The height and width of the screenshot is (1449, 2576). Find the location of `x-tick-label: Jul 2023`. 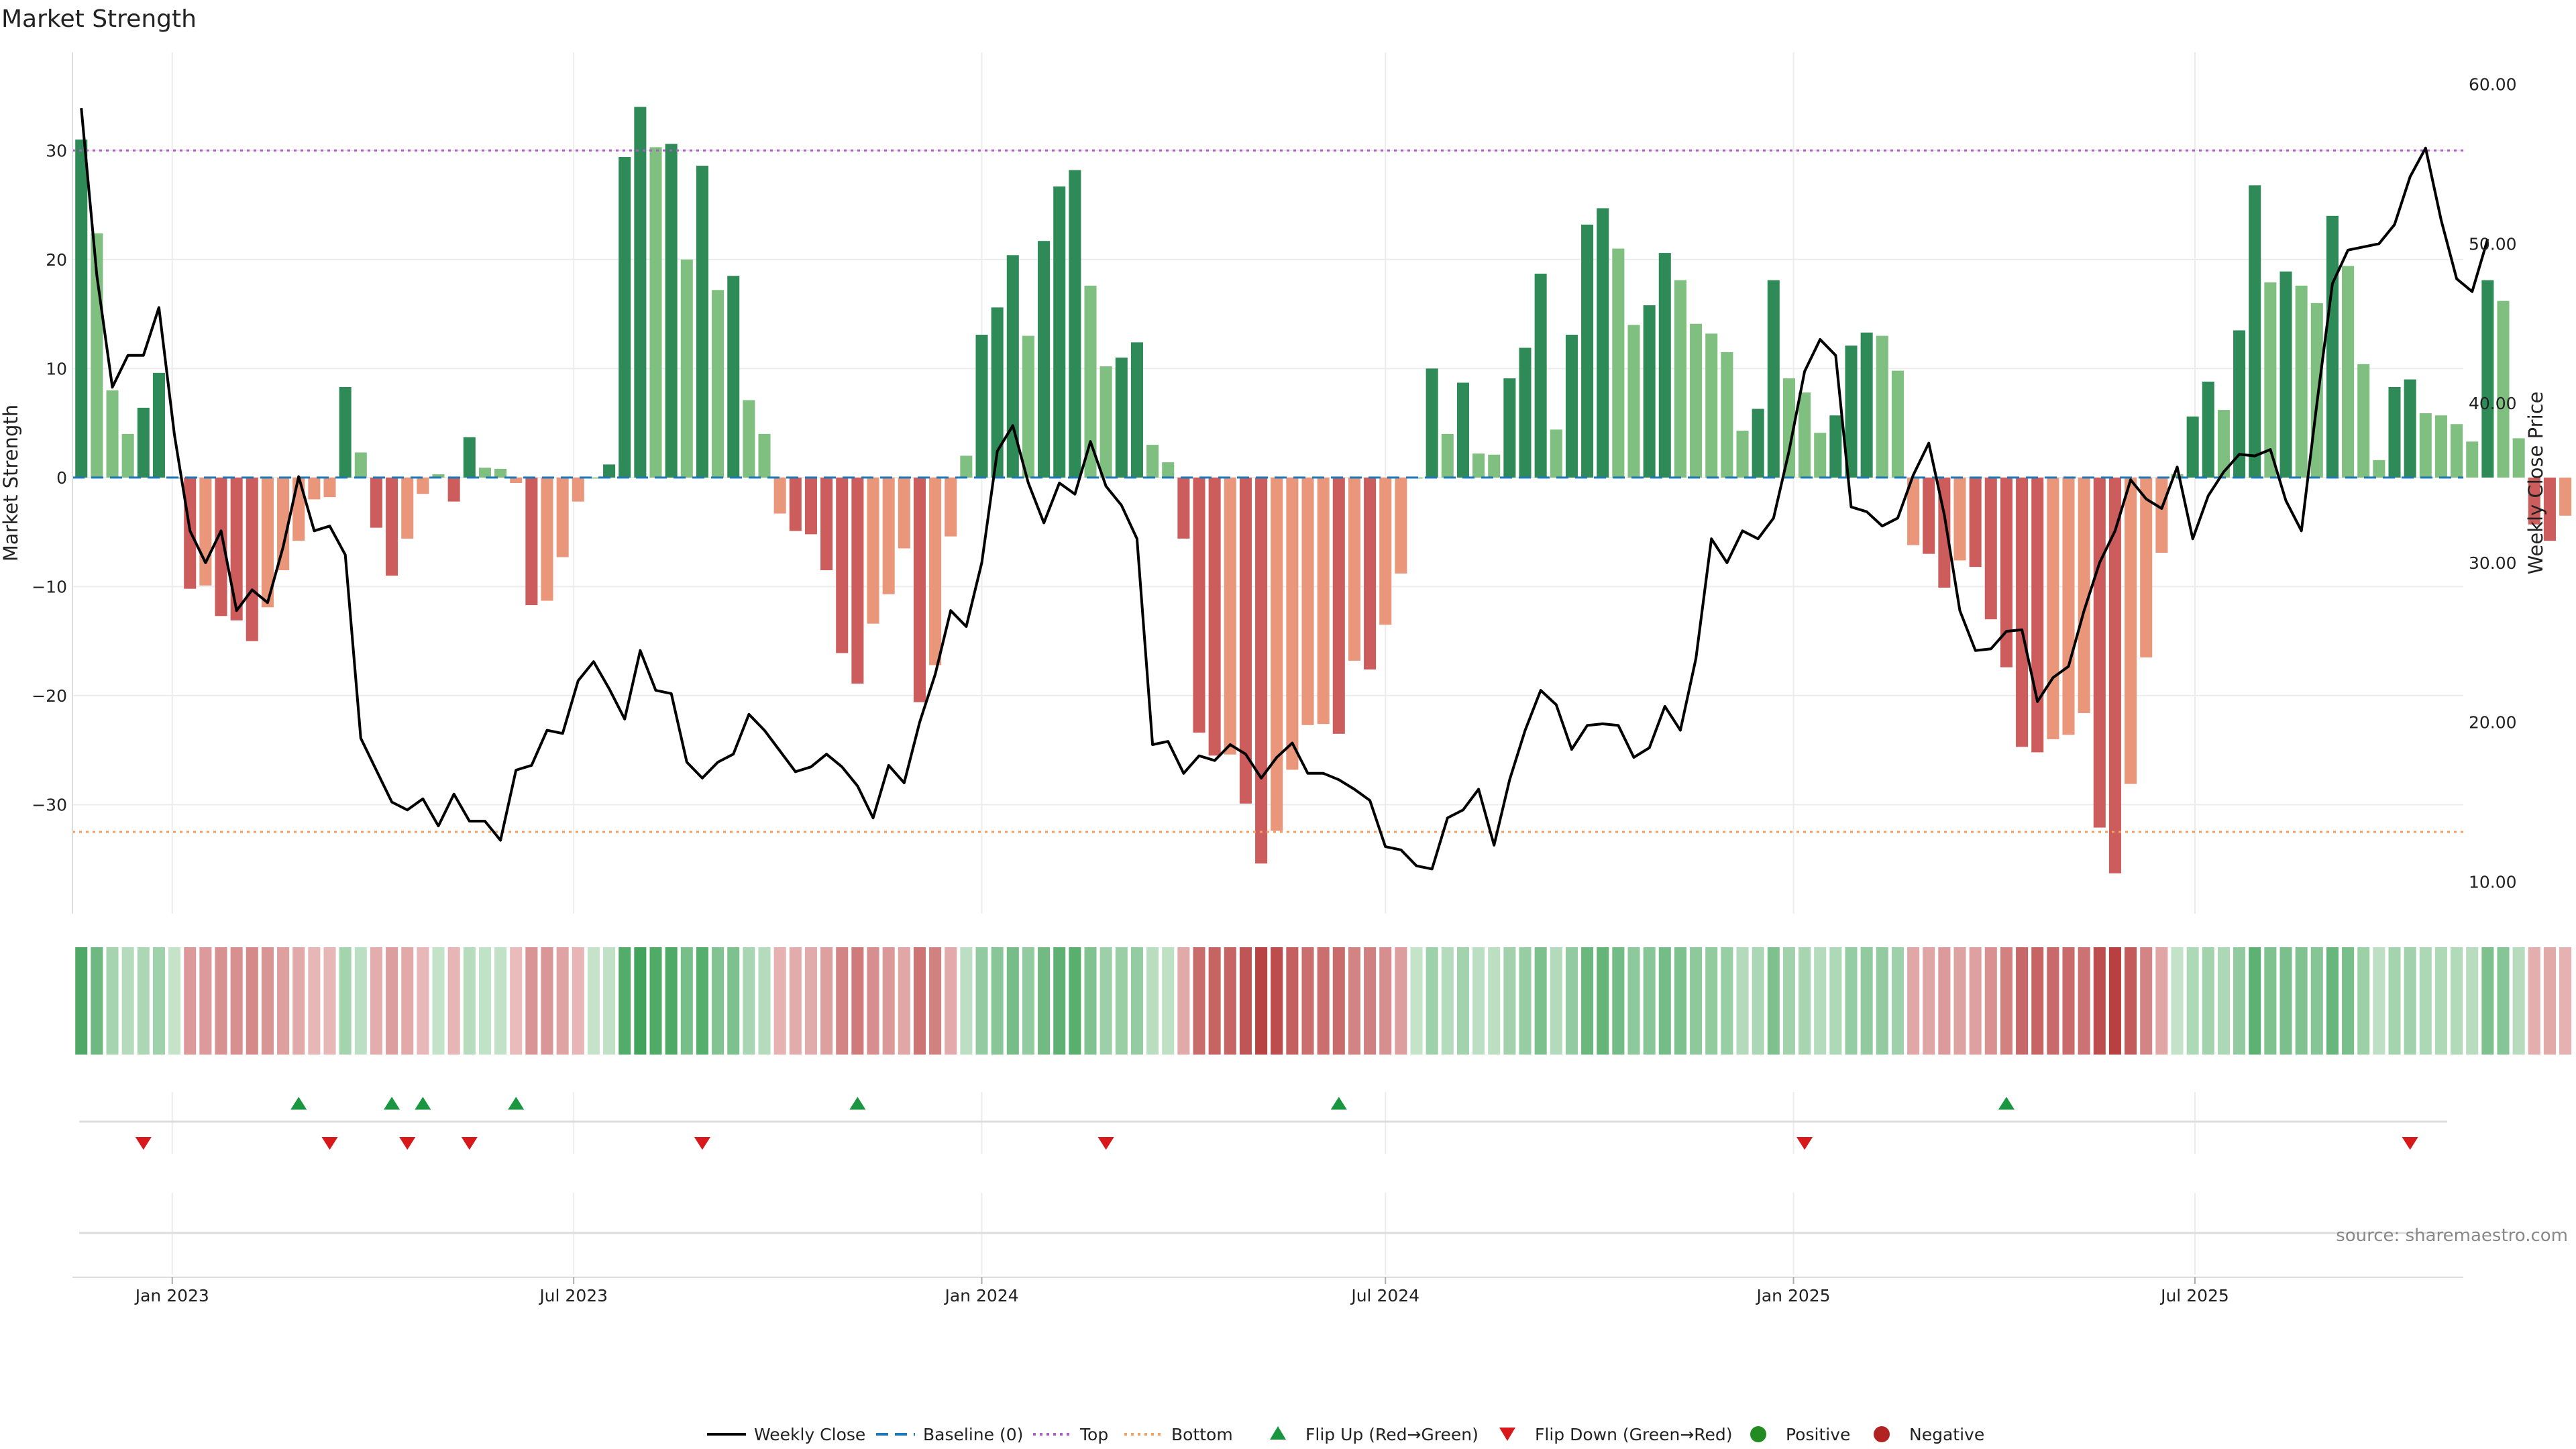

x-tick-label: Jul 2023 is located at coordinates (573, 1295).